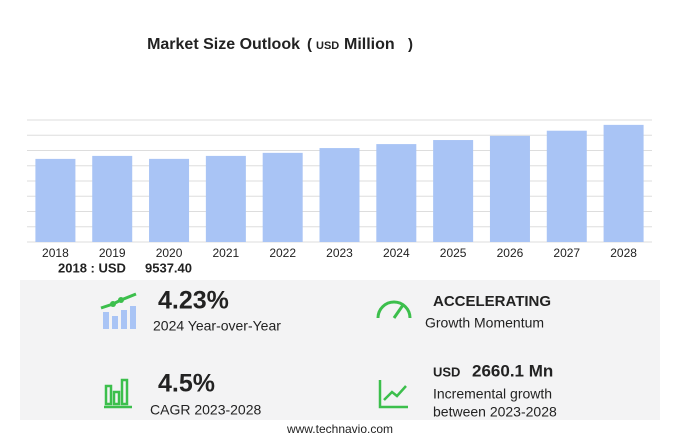 The image size is (680, 440). What do you see at coordinates (217, 326) in the screenshot?
I see `stat-label: 2024 Year-over-Year` at bounding box center [217, 326].